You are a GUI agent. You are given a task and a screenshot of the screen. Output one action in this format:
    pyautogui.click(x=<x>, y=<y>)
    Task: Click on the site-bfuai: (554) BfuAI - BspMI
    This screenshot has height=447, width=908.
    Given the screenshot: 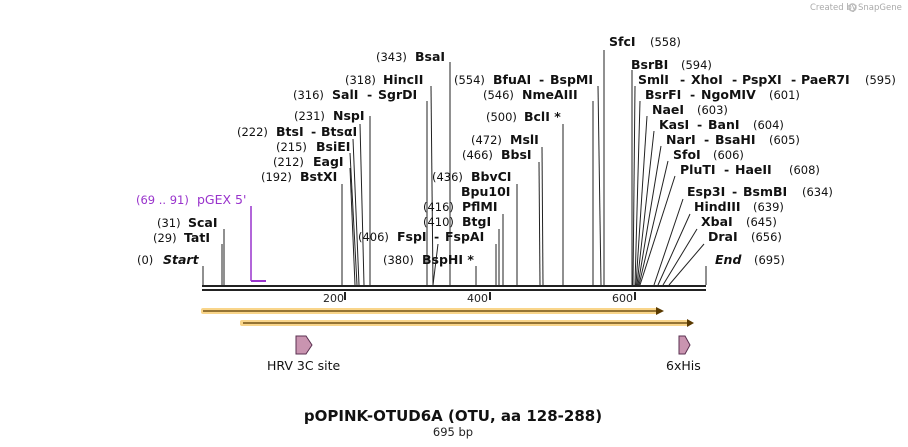 What is the action you would take?
    pyautogui.click(x=523, y=79)
    